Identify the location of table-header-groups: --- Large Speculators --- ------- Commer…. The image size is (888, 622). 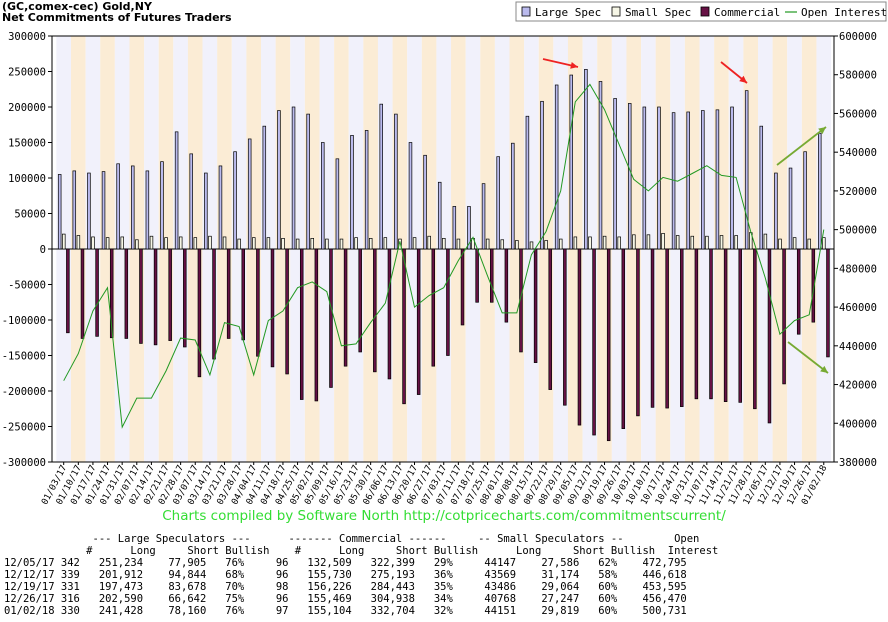
(352, 539).